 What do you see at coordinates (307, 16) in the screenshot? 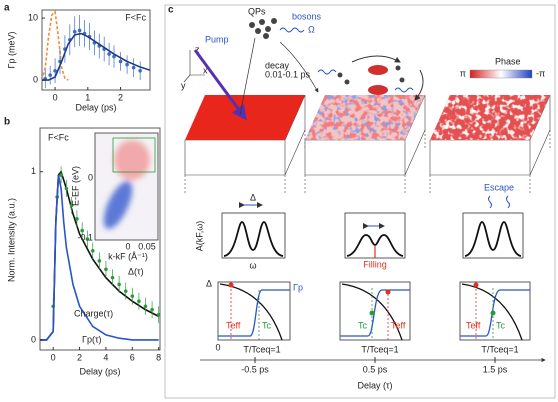
I see `bosons-label: bosons` at bounding box center [307, 16].